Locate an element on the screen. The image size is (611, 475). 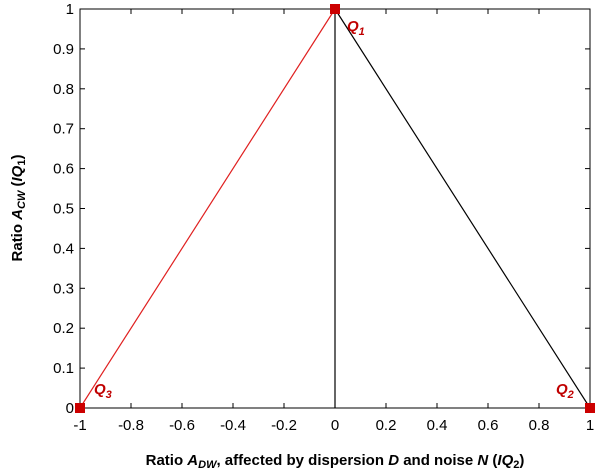
x-tick-label: -0.4 is located at coordinates (233, 425).